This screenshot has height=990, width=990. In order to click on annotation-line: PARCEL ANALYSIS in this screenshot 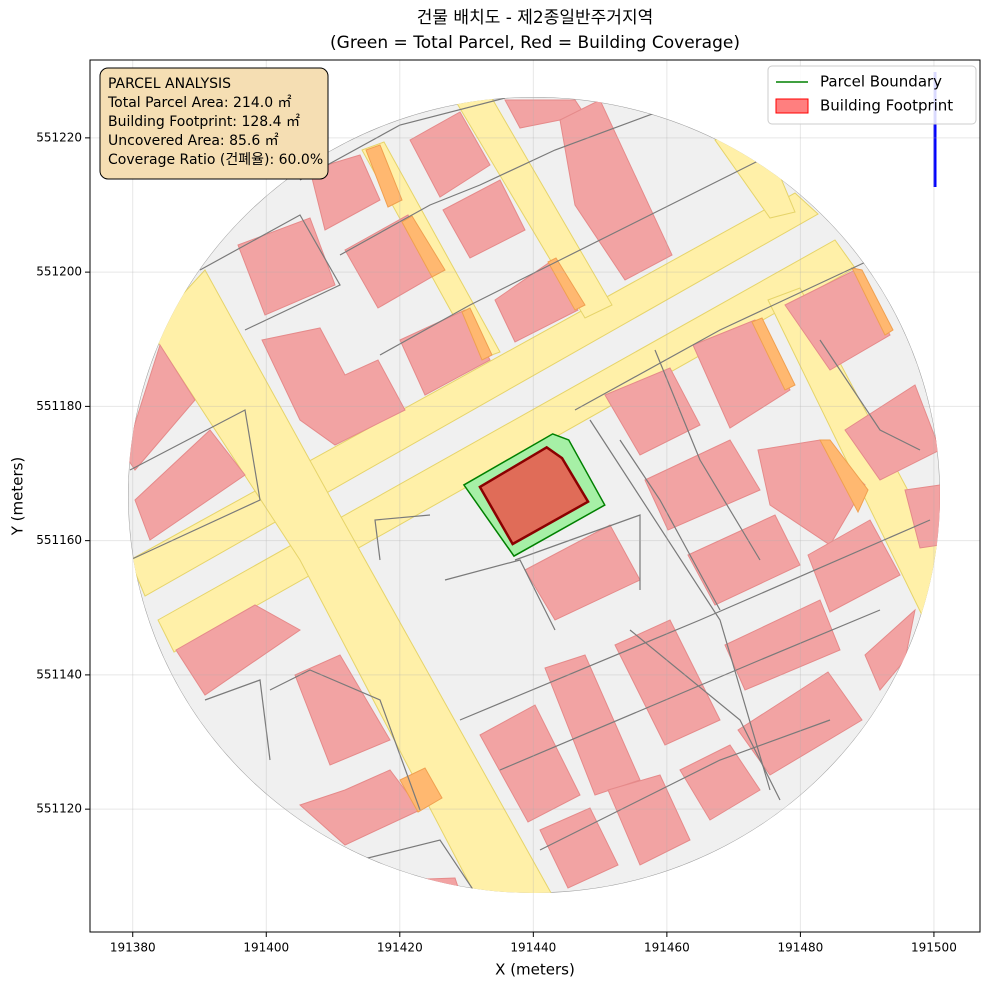, I will do `click(169, 84)`.